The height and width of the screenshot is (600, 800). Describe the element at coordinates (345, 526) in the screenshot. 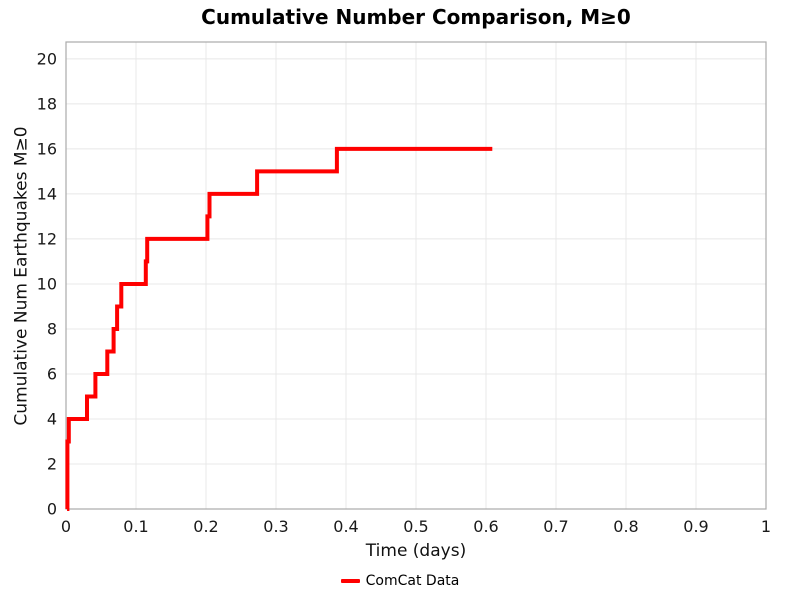

I see `x-tick-label: 0.4` at that location.